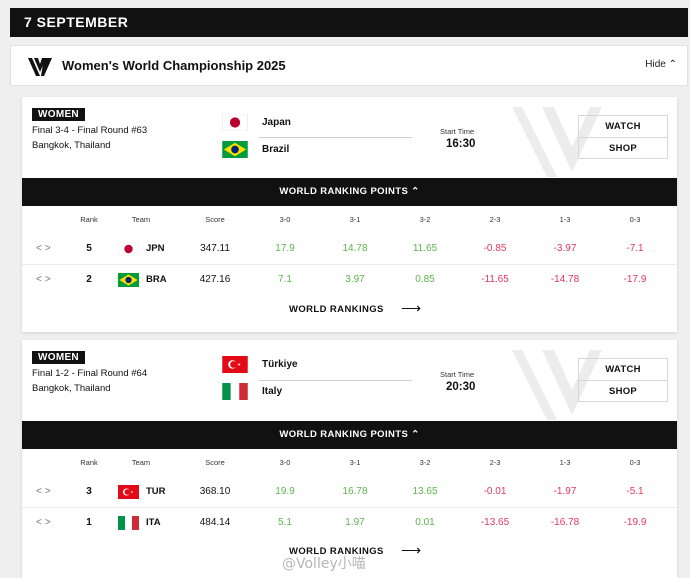 Image resolution: width=690 pixels, height=578 pixels. I want to click on team-a: Japan, so click(317, 123).